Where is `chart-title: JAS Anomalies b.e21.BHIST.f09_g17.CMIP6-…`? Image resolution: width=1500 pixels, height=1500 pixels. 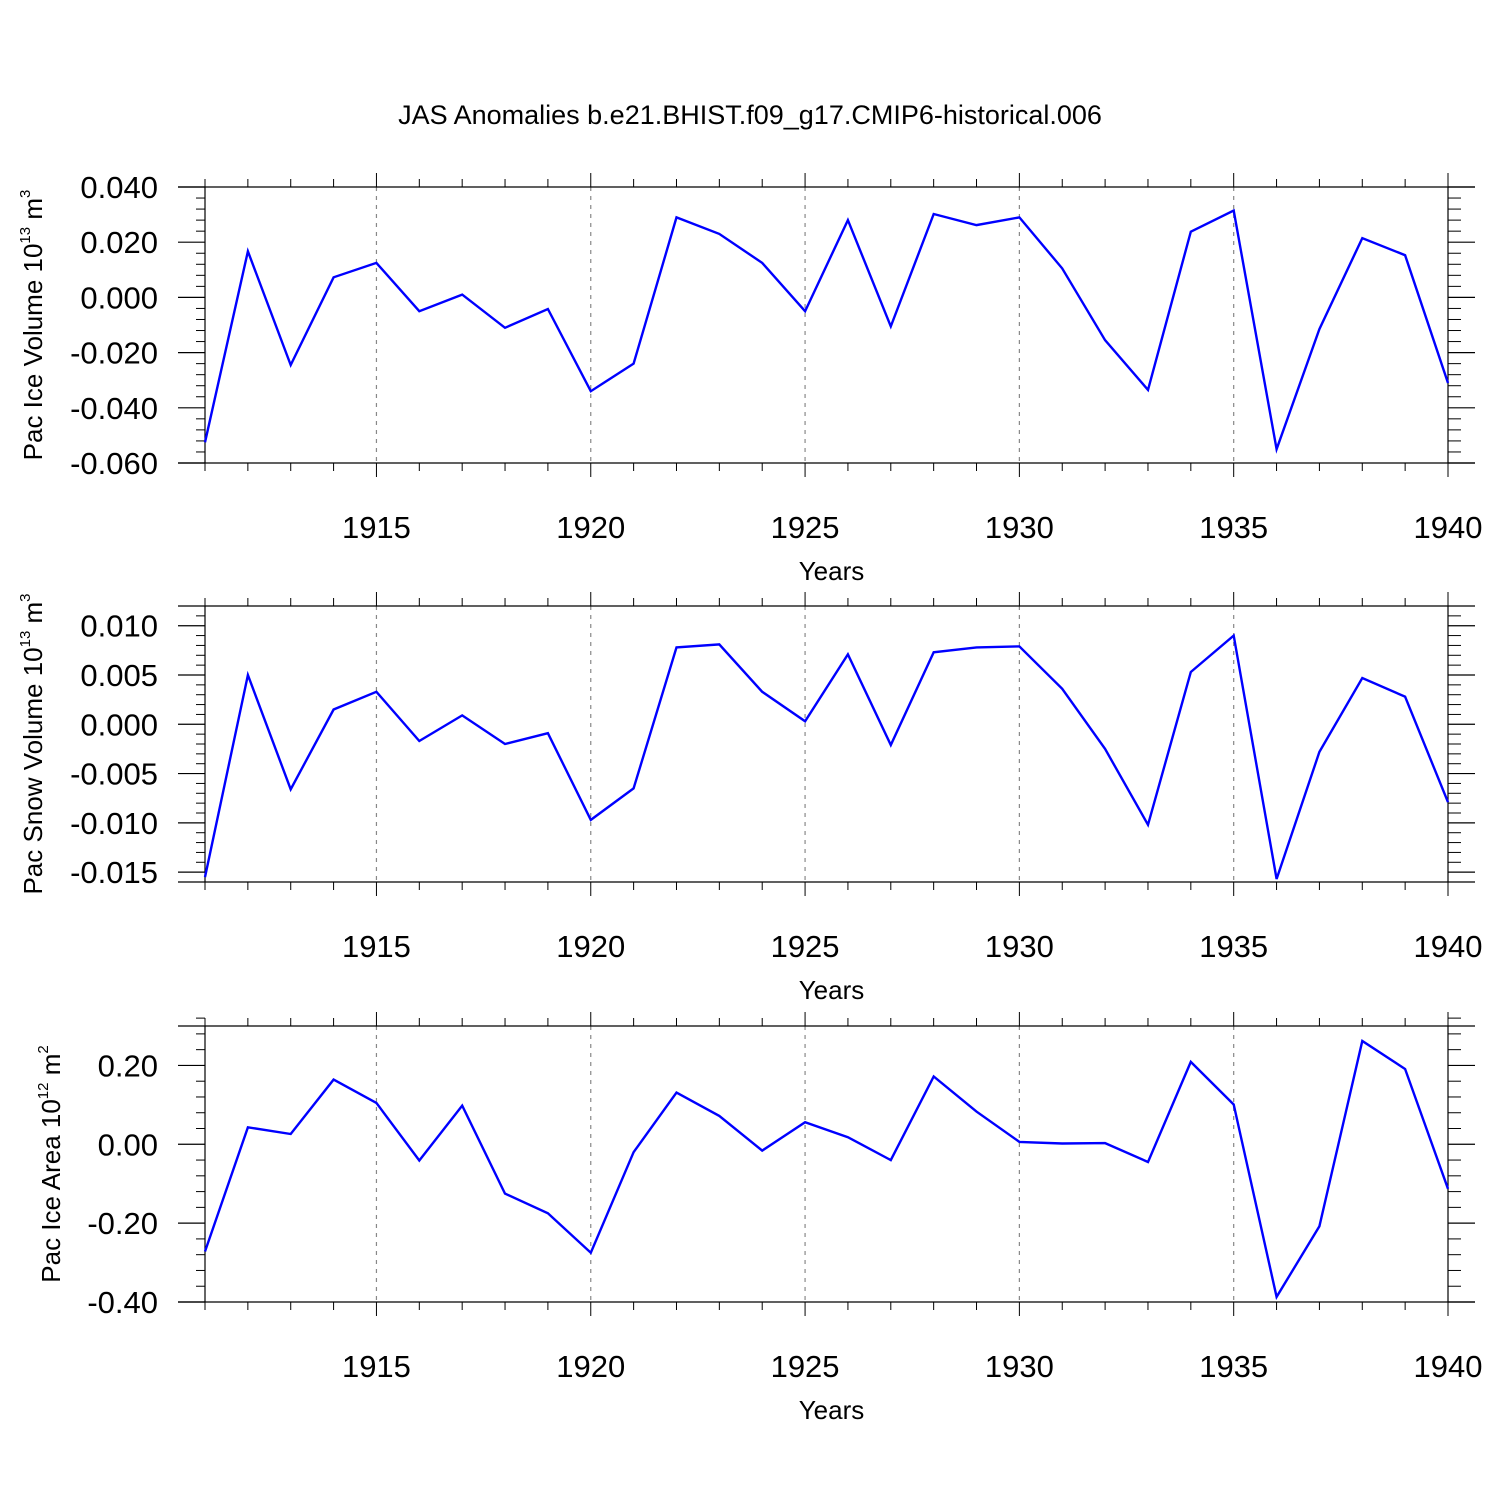 chart-title: JAS Anomalies b.e21.BHIST.f09_g17.CMIP6-… is located at coordinates (750, 115).